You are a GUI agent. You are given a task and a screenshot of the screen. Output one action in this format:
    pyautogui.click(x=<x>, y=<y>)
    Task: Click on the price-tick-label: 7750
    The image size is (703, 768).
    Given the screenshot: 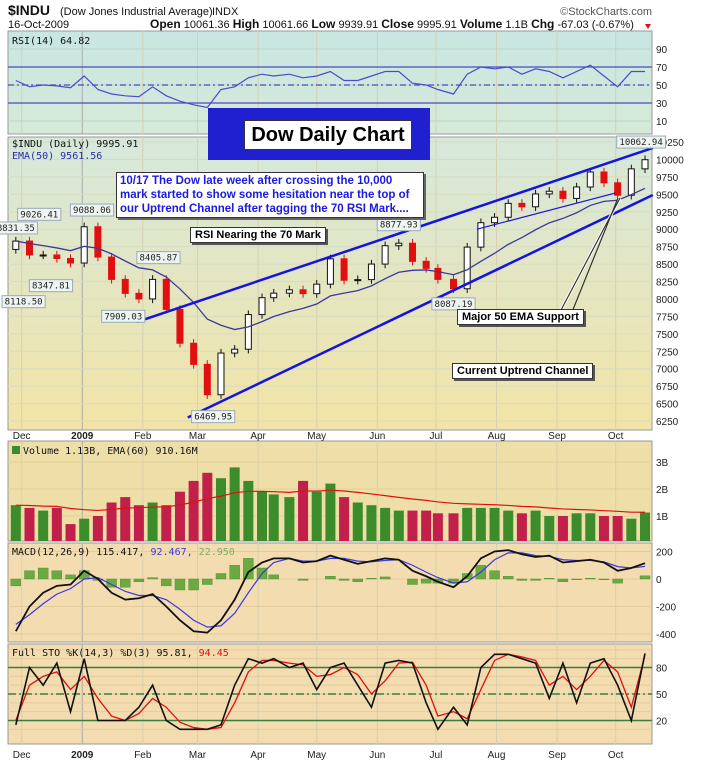 What is the action you would take?
    pyautogui.click(x=667, y=317)
    